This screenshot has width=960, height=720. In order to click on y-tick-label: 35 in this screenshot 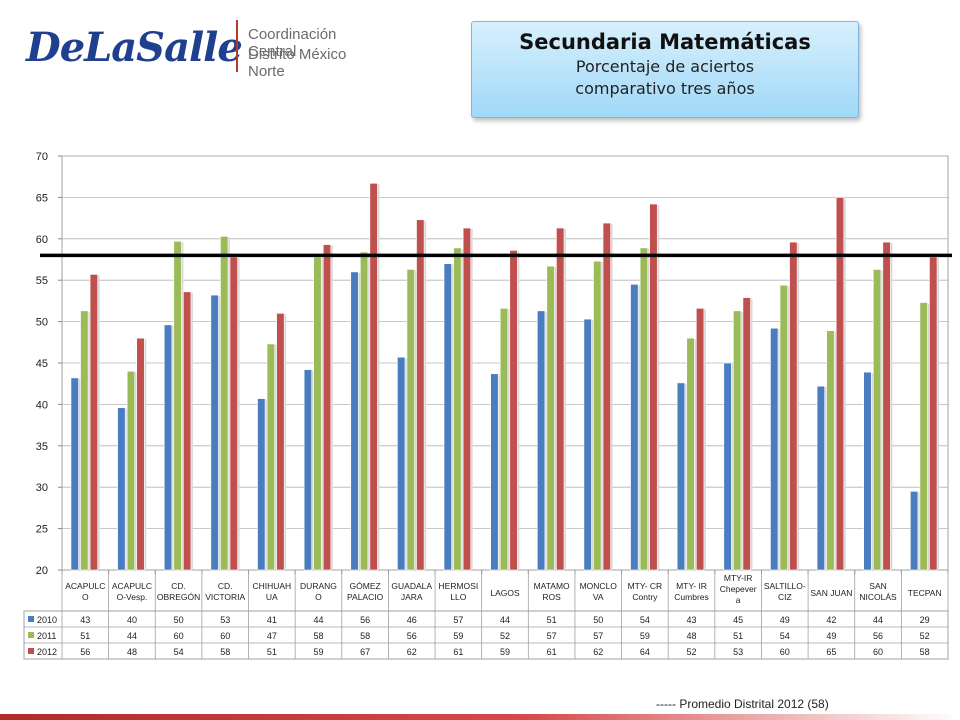, I will do `click(42, 447)`.